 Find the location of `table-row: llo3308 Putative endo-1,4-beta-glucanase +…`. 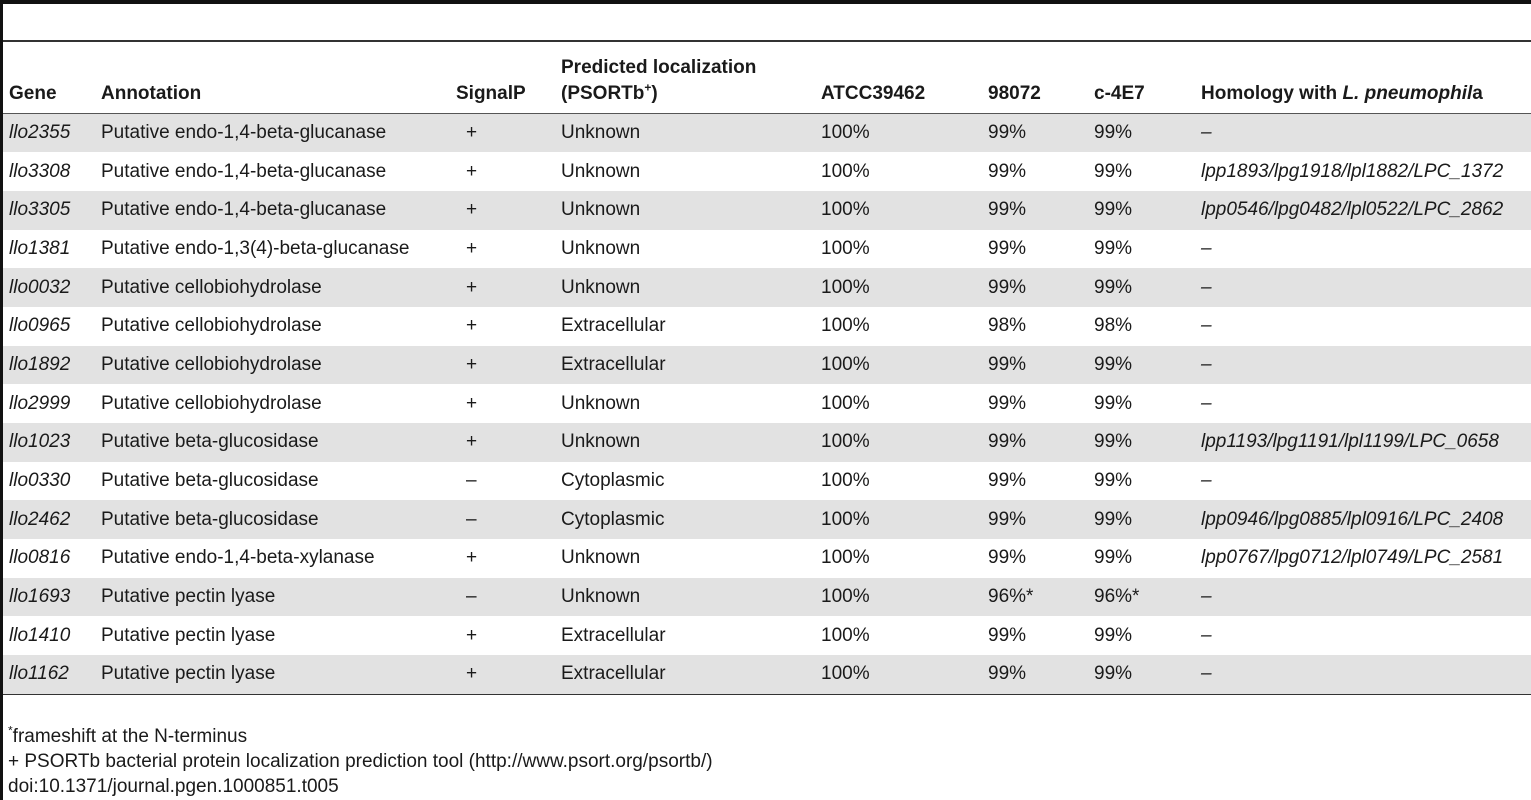

table-row: llo3308 Putative endo-1,4-beta-glucanase +… is located at coordinates (767, 171).